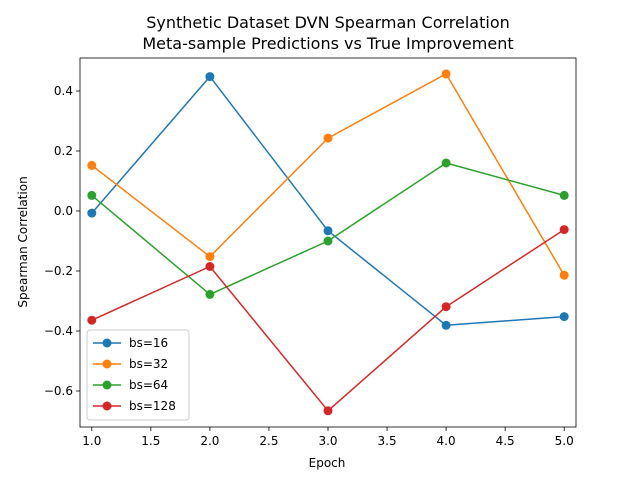  What do you see at coordinates (148, 364) in the screenshot?
I see `legend-label-1: bs=32` at bounding box center [148, 364].